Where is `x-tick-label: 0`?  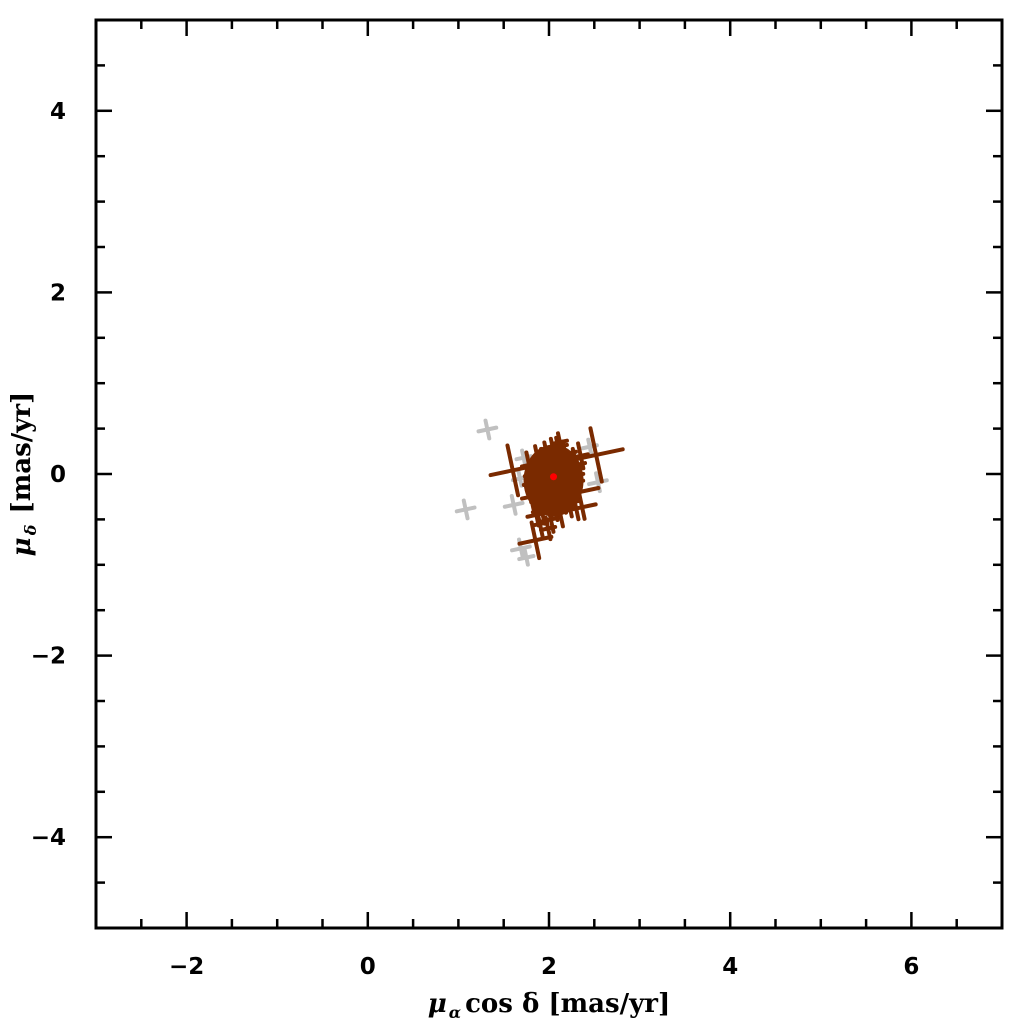
x-tick-label: 0 is located at coordinates (368, 967).